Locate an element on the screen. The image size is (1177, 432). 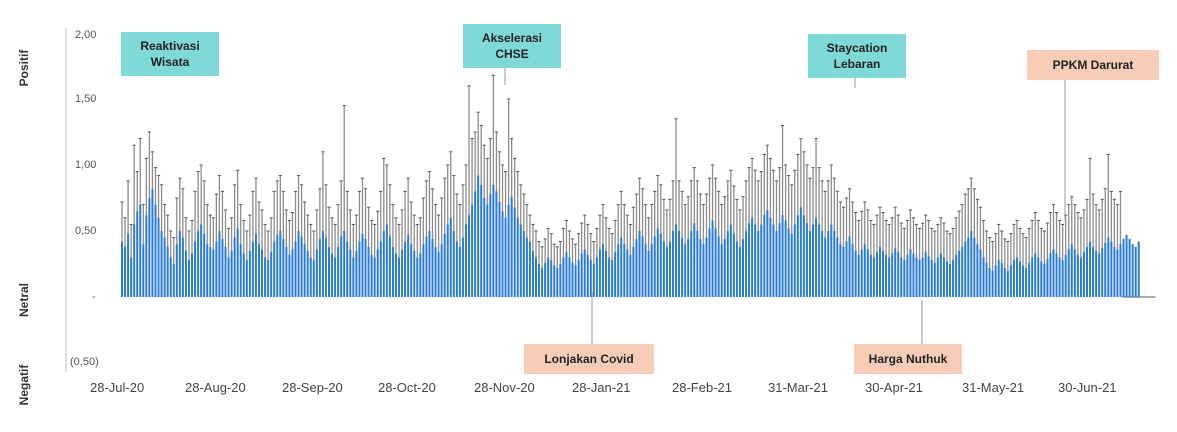
y-tick-0.50: 0,50 is located at coordinates (85, 231).